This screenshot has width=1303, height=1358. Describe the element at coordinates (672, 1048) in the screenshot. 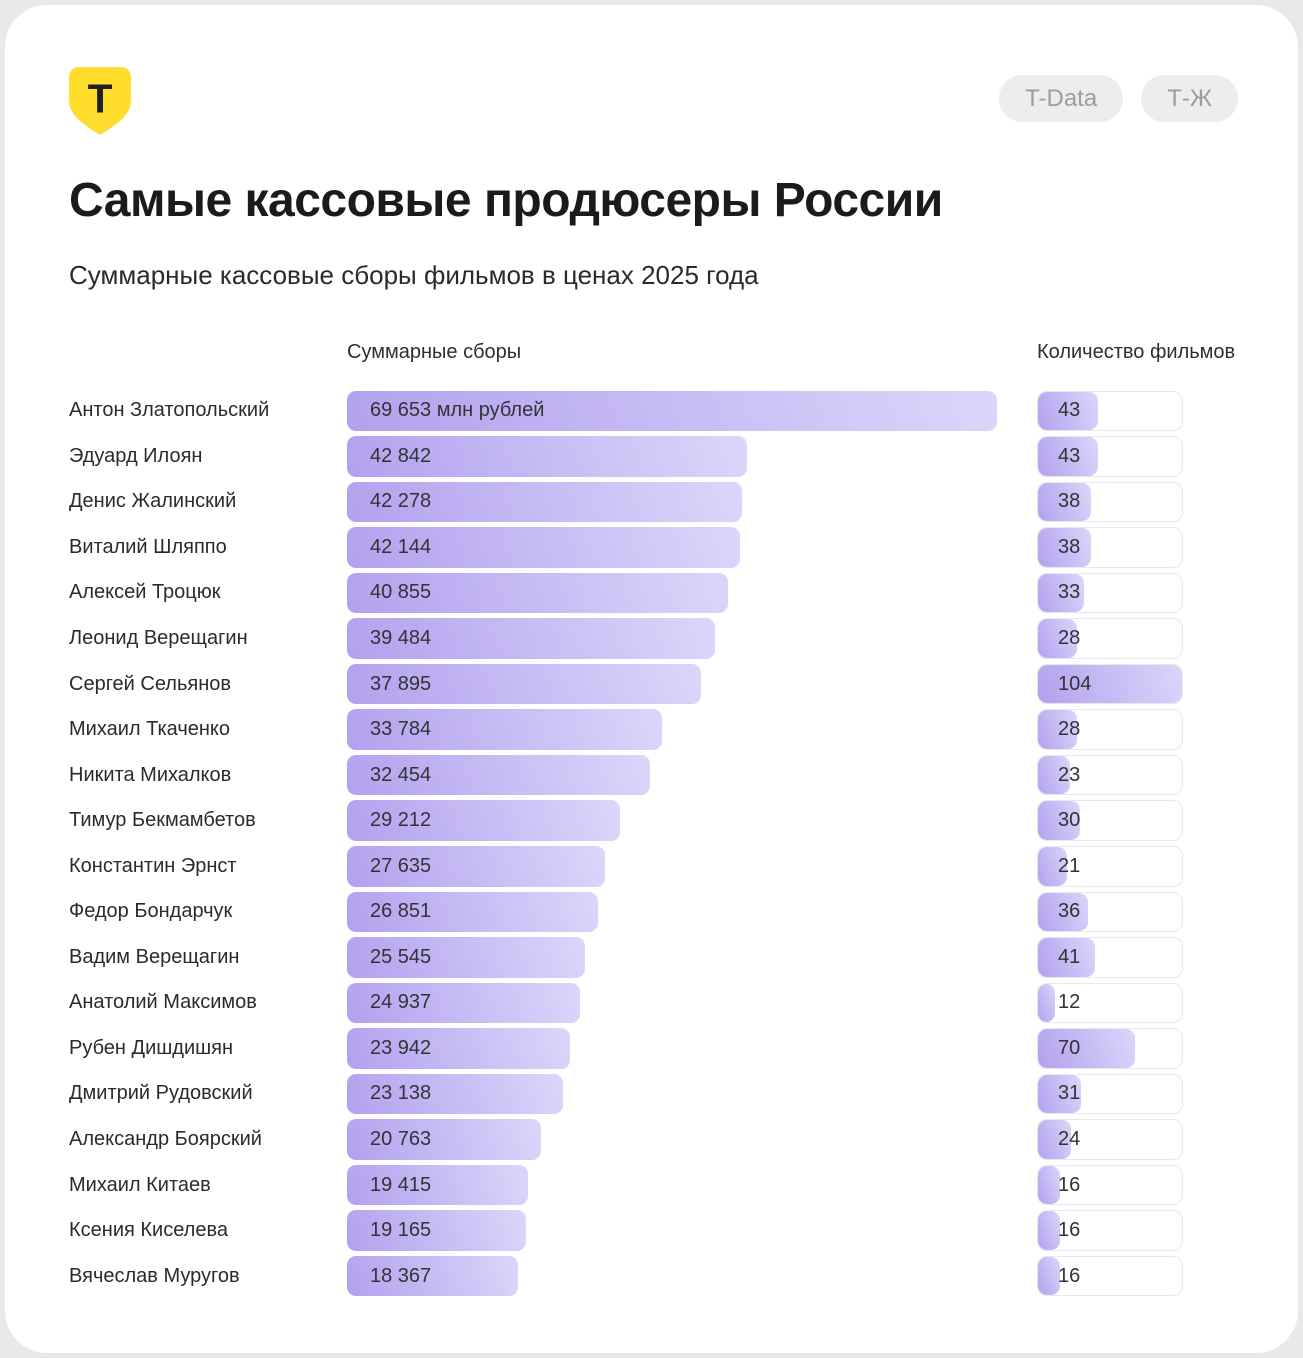

I see `revenue-bar-area: 23 942` at that location.